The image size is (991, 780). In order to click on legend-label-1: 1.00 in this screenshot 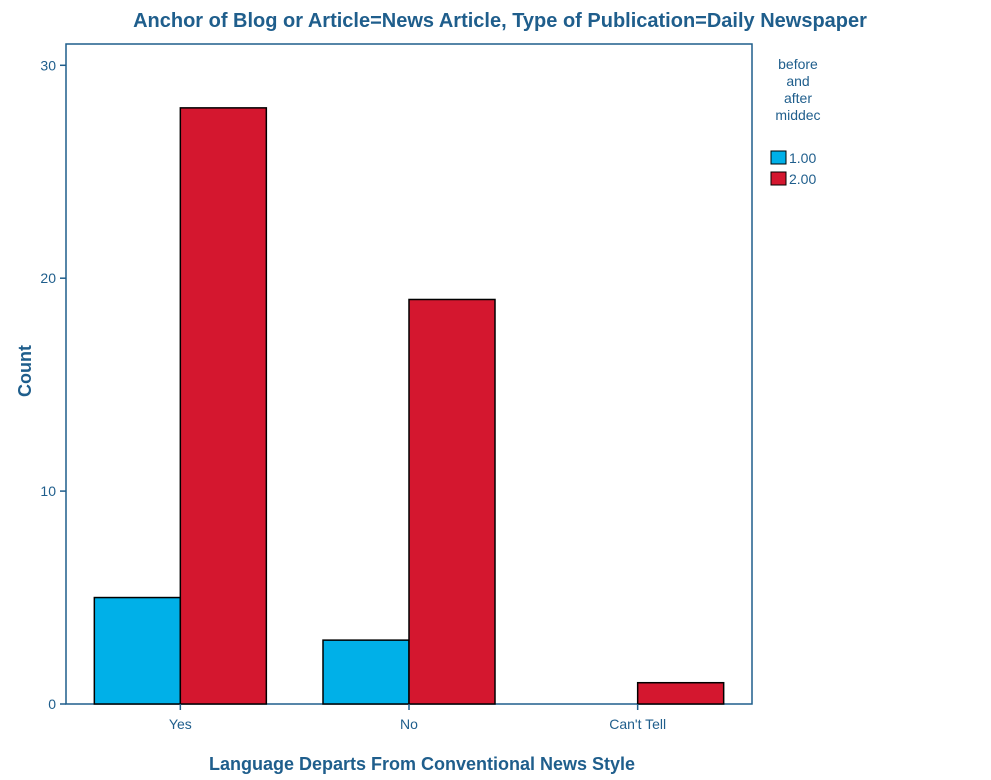, I will do `click(802, 158)`.